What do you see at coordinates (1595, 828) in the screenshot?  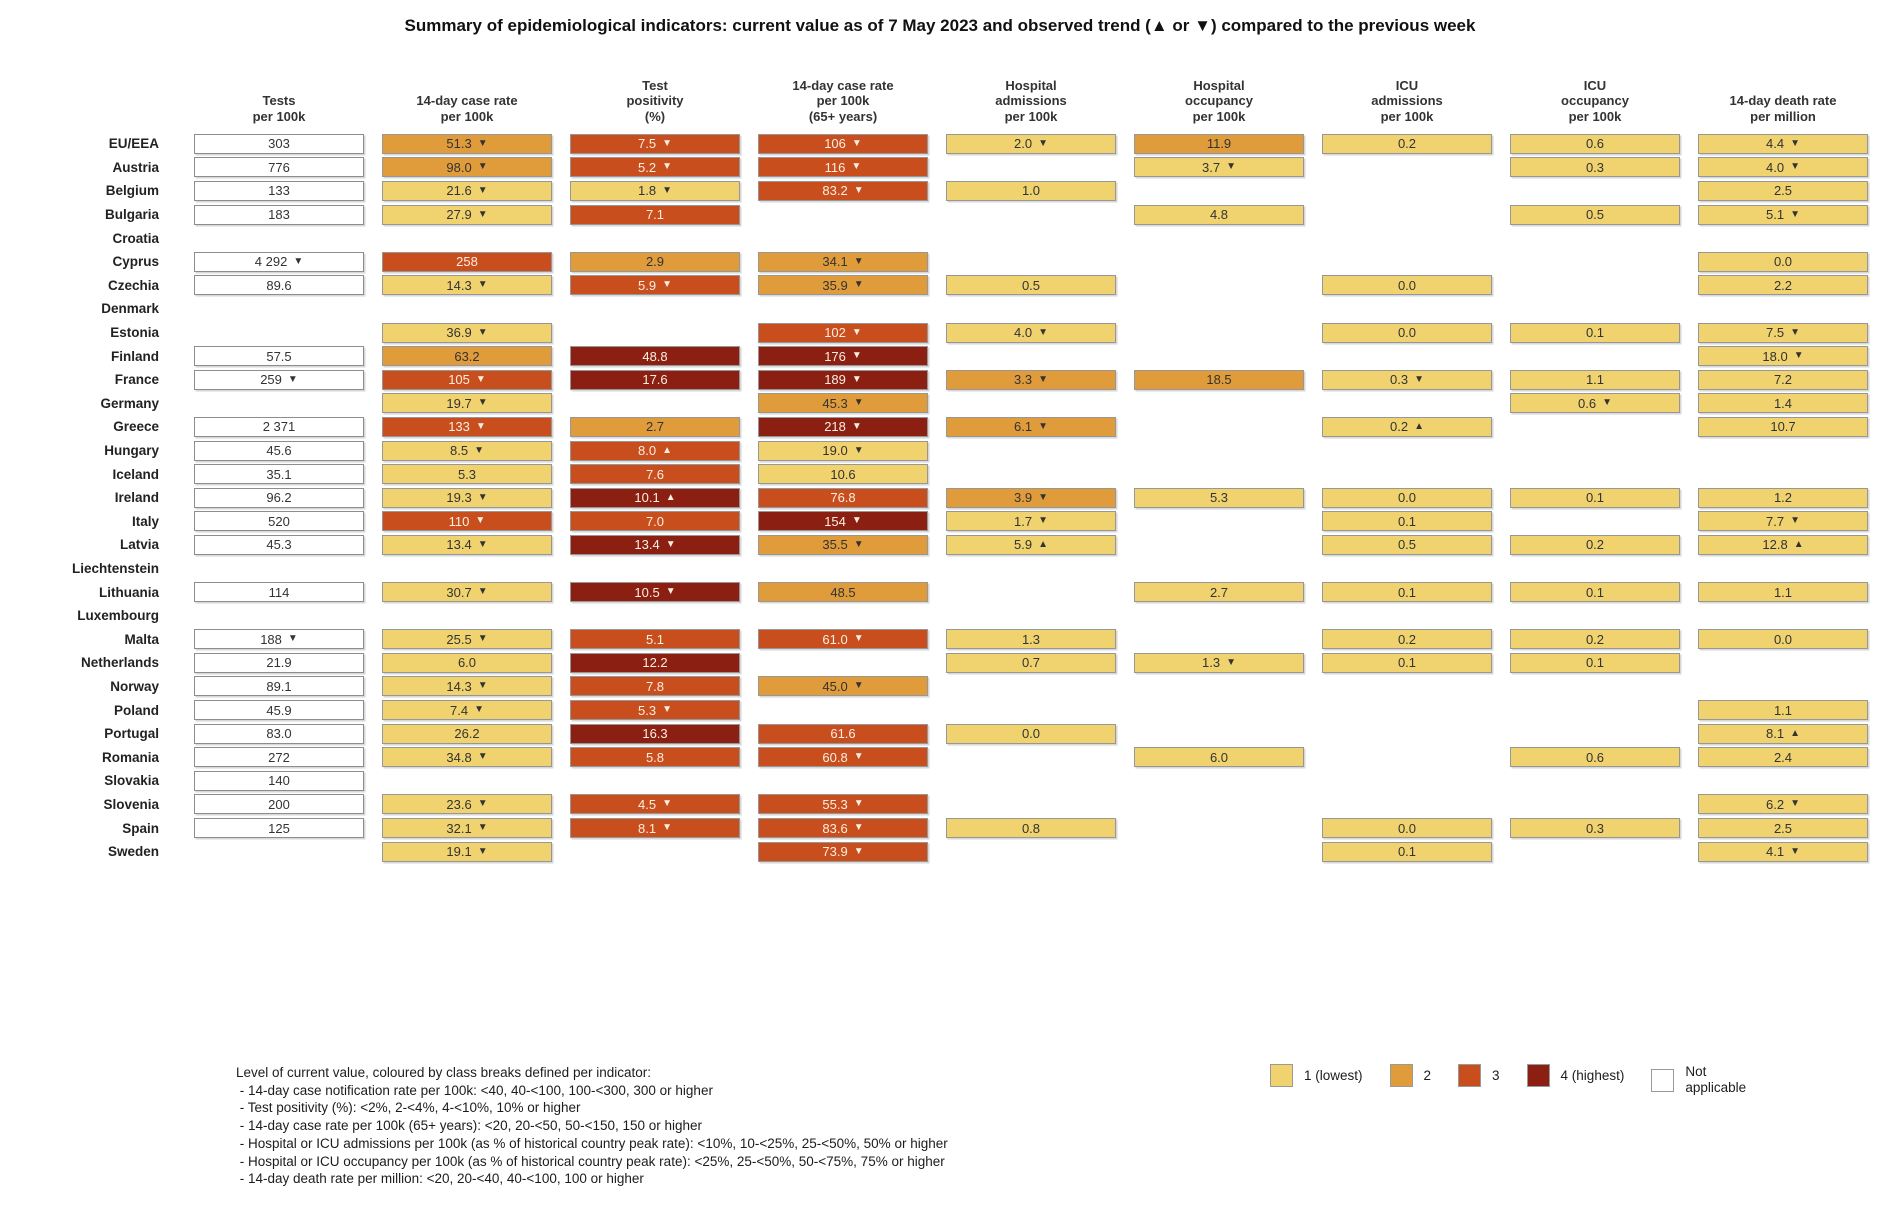 I see `value-cell-icu_occ: 0.3` at bounding box center [1595, 828].